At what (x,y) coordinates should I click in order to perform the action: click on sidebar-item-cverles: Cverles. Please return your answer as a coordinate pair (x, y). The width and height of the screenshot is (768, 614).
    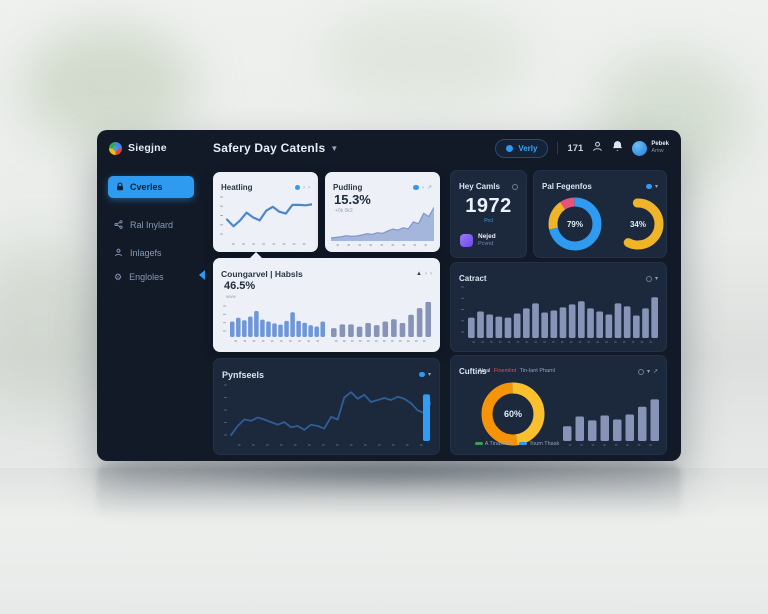
    Looking at the image, I should click on (151, 187).